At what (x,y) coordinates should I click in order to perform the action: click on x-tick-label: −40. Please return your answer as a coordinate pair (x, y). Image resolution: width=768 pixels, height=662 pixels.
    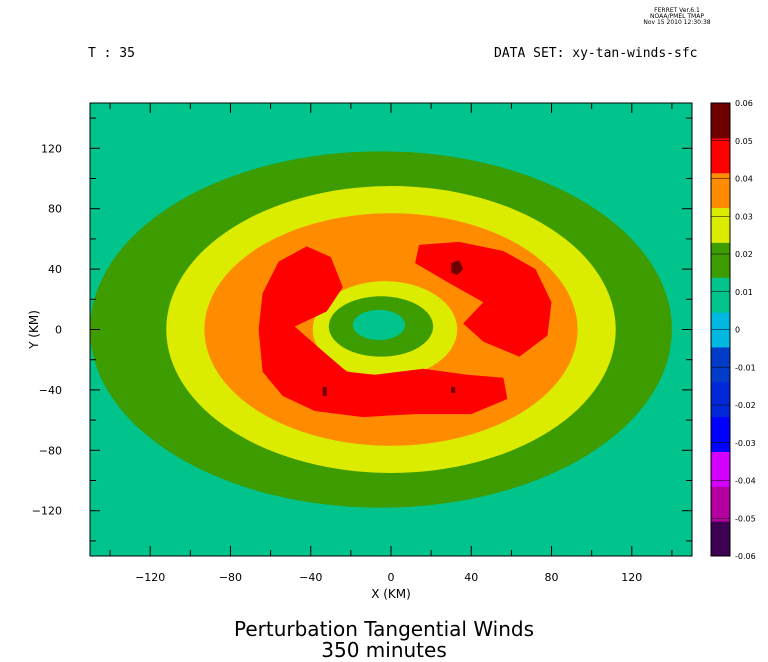
    Looking at the image, I should click on (310, 577).